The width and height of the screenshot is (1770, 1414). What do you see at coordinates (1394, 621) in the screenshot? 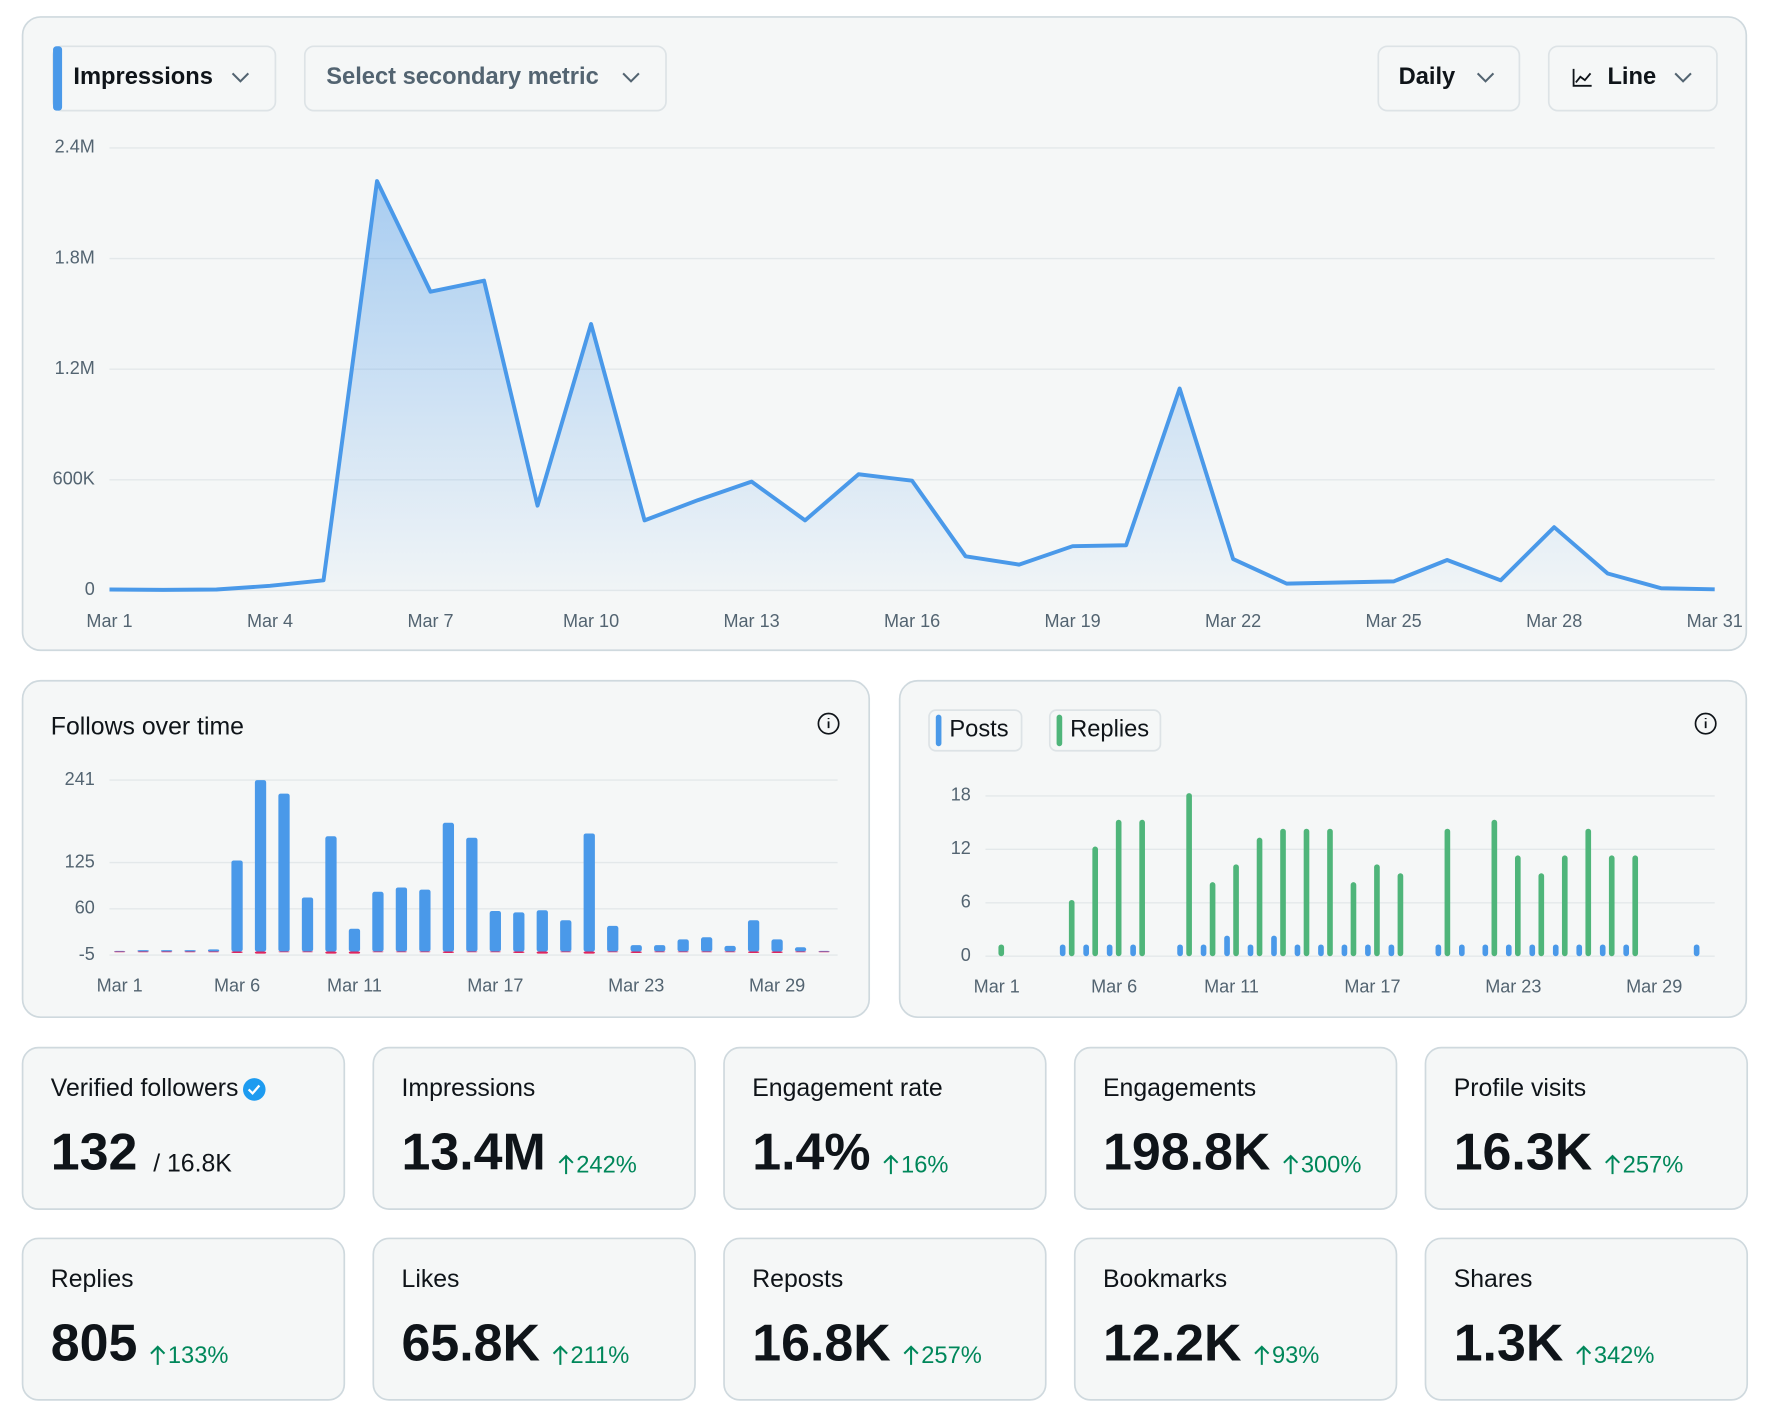
I see `x-tick-label: Mar 25` at bounding box center [1394, 621].